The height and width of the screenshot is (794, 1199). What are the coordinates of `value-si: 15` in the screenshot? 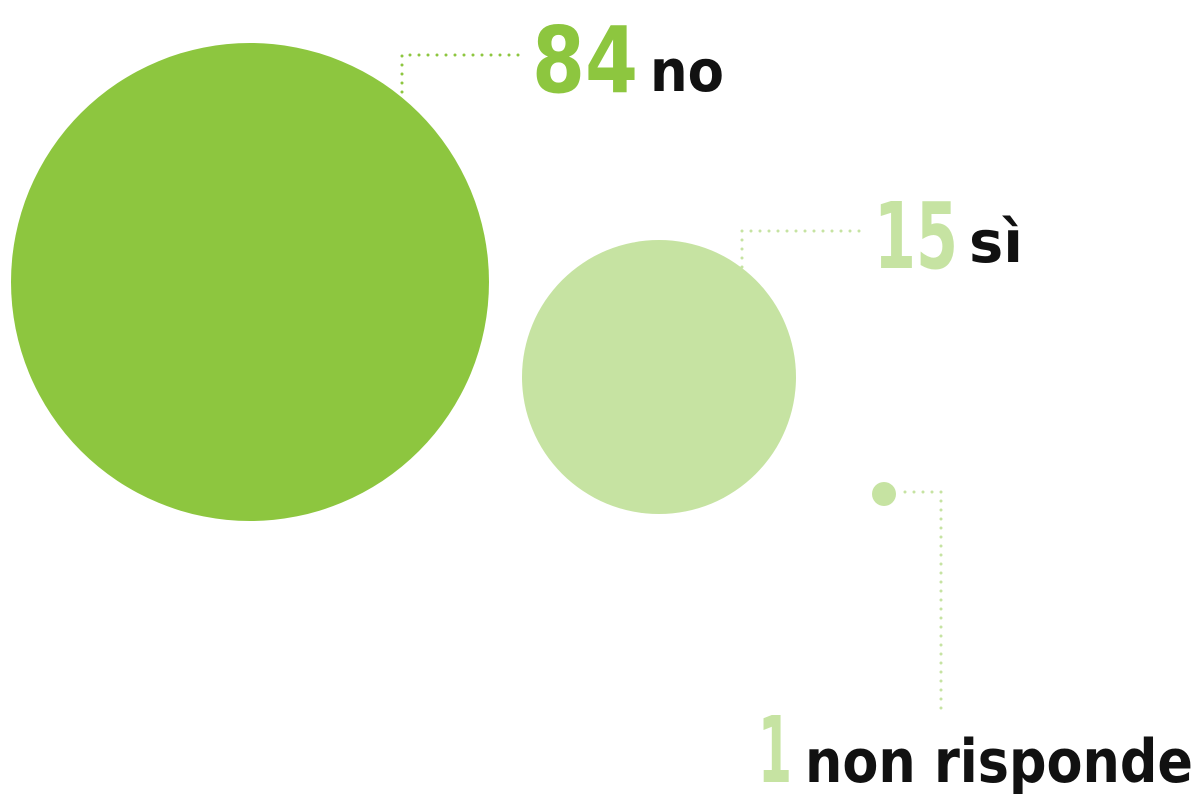 It's located at (916, 236).